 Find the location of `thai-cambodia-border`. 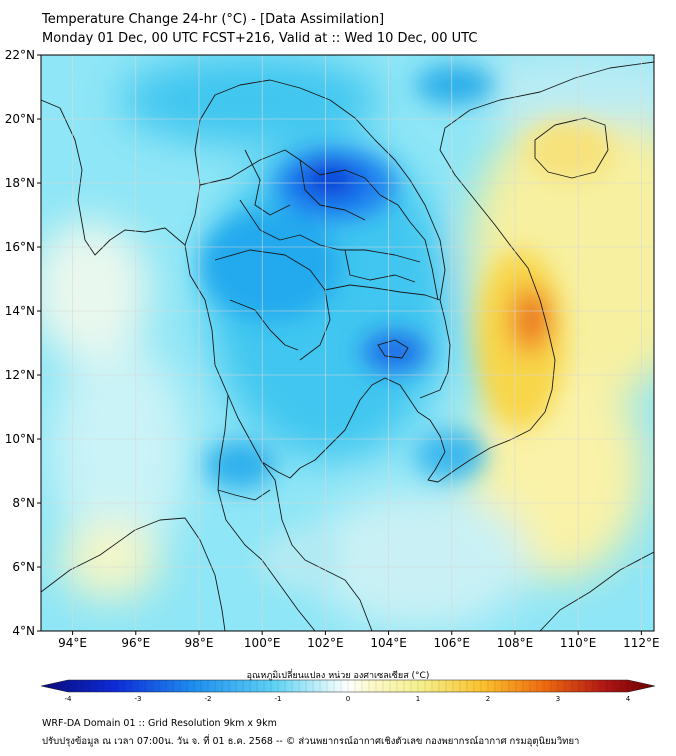

thai-cambodia-border is located at coordinates (382, 292).